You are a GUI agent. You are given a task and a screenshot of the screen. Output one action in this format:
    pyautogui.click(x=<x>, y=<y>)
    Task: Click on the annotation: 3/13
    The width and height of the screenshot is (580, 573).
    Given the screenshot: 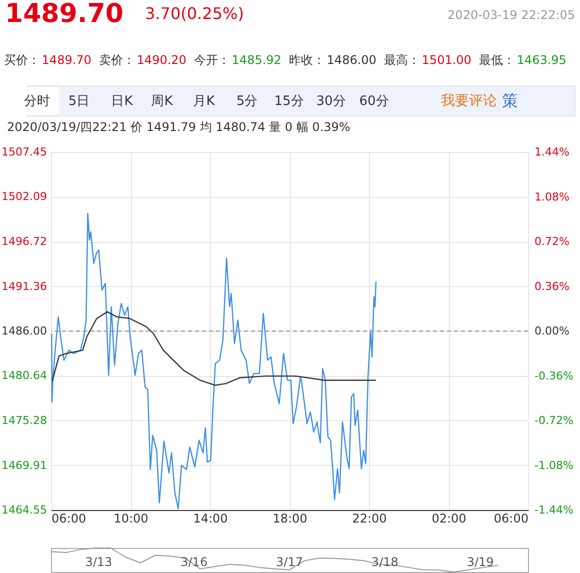 What is the action you would take?
    pyautogui.click(x=98, y=562)
    